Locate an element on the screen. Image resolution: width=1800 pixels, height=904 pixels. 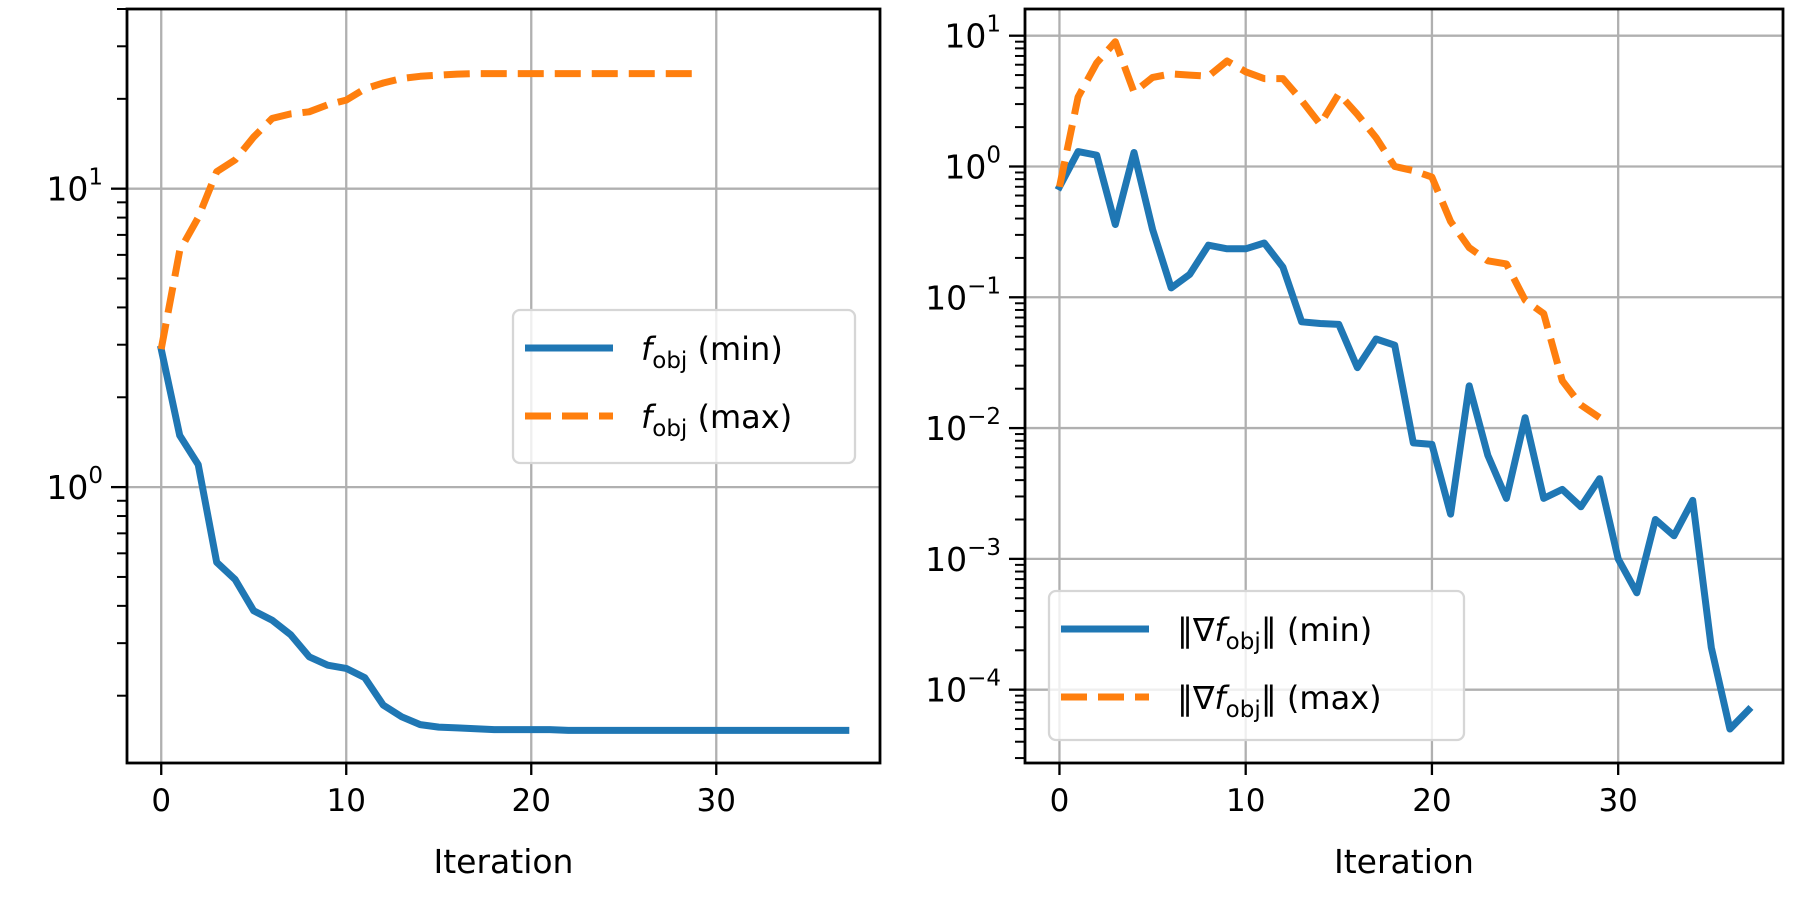
legend-label: ‖∇fobj‖ (min) is located at coordinates (1274, 633).